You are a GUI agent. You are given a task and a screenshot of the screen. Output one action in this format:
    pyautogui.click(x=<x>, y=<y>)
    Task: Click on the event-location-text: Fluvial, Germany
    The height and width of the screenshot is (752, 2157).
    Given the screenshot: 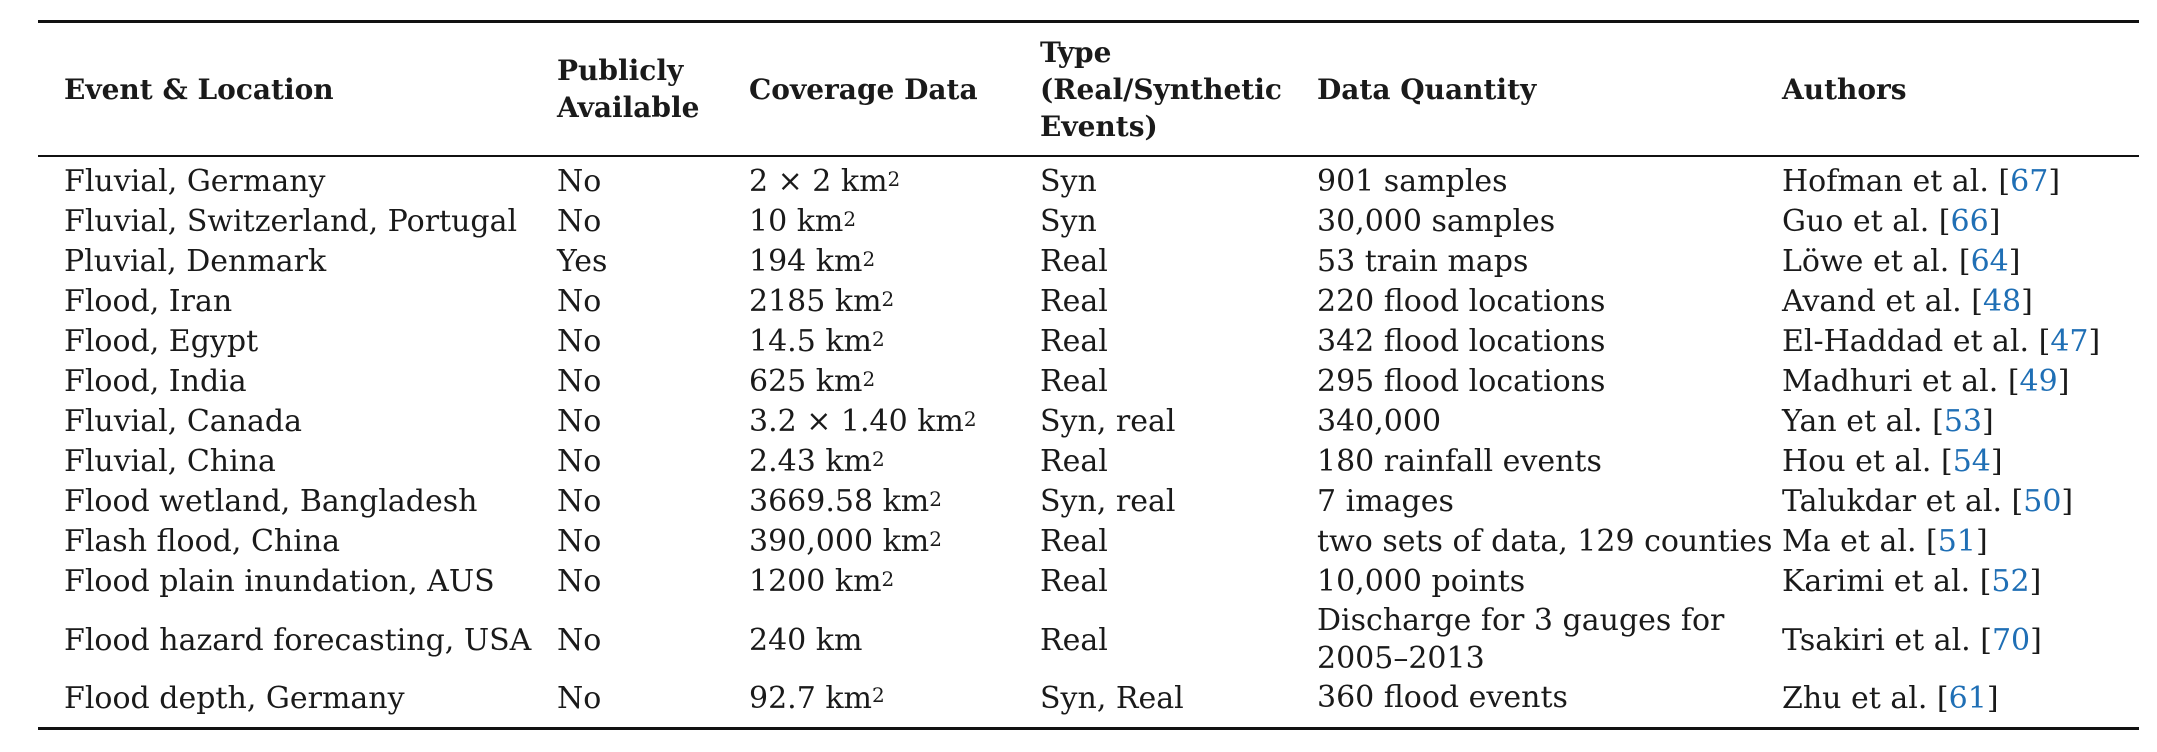 What is the action you would take?
    pyautogui.click(x=195, y=182)
    